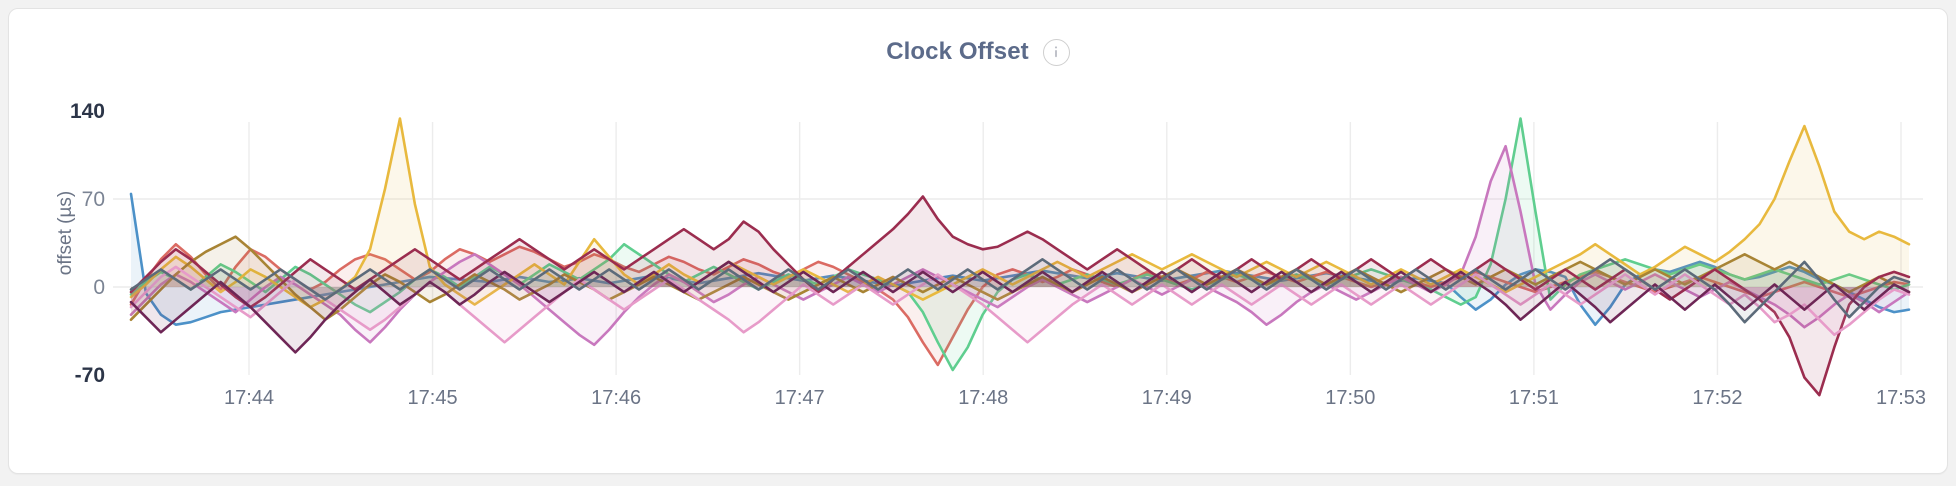  I want to click on y-tick-label: 70, so click(93, 199).